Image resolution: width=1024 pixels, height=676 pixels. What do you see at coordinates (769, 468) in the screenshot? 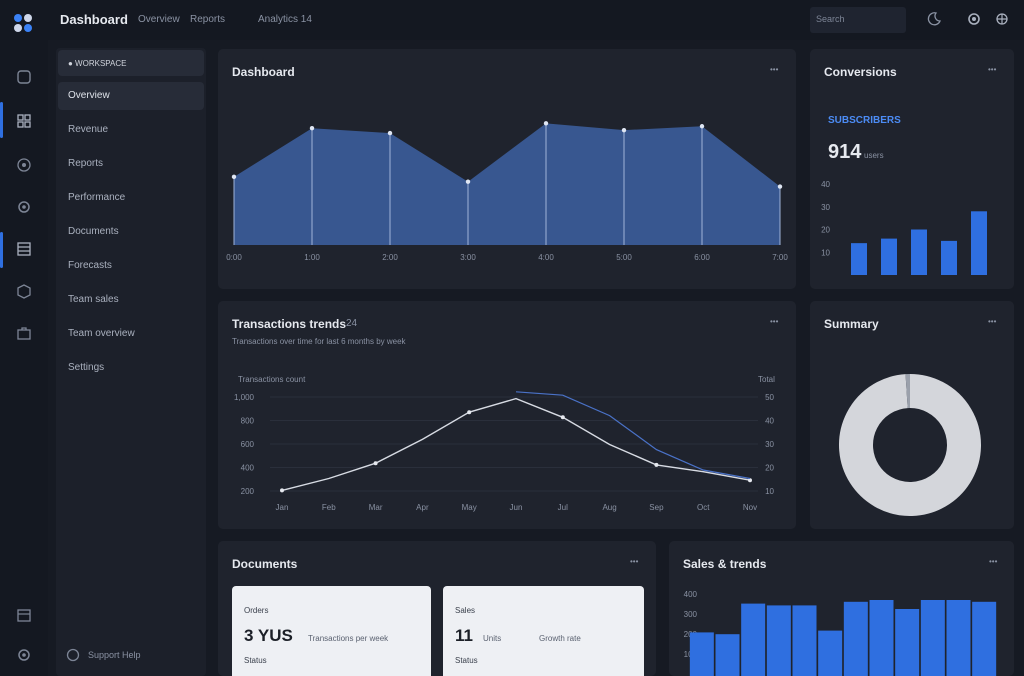
I see `y-tick-label-right: 20` at bounding box center [769, 468].